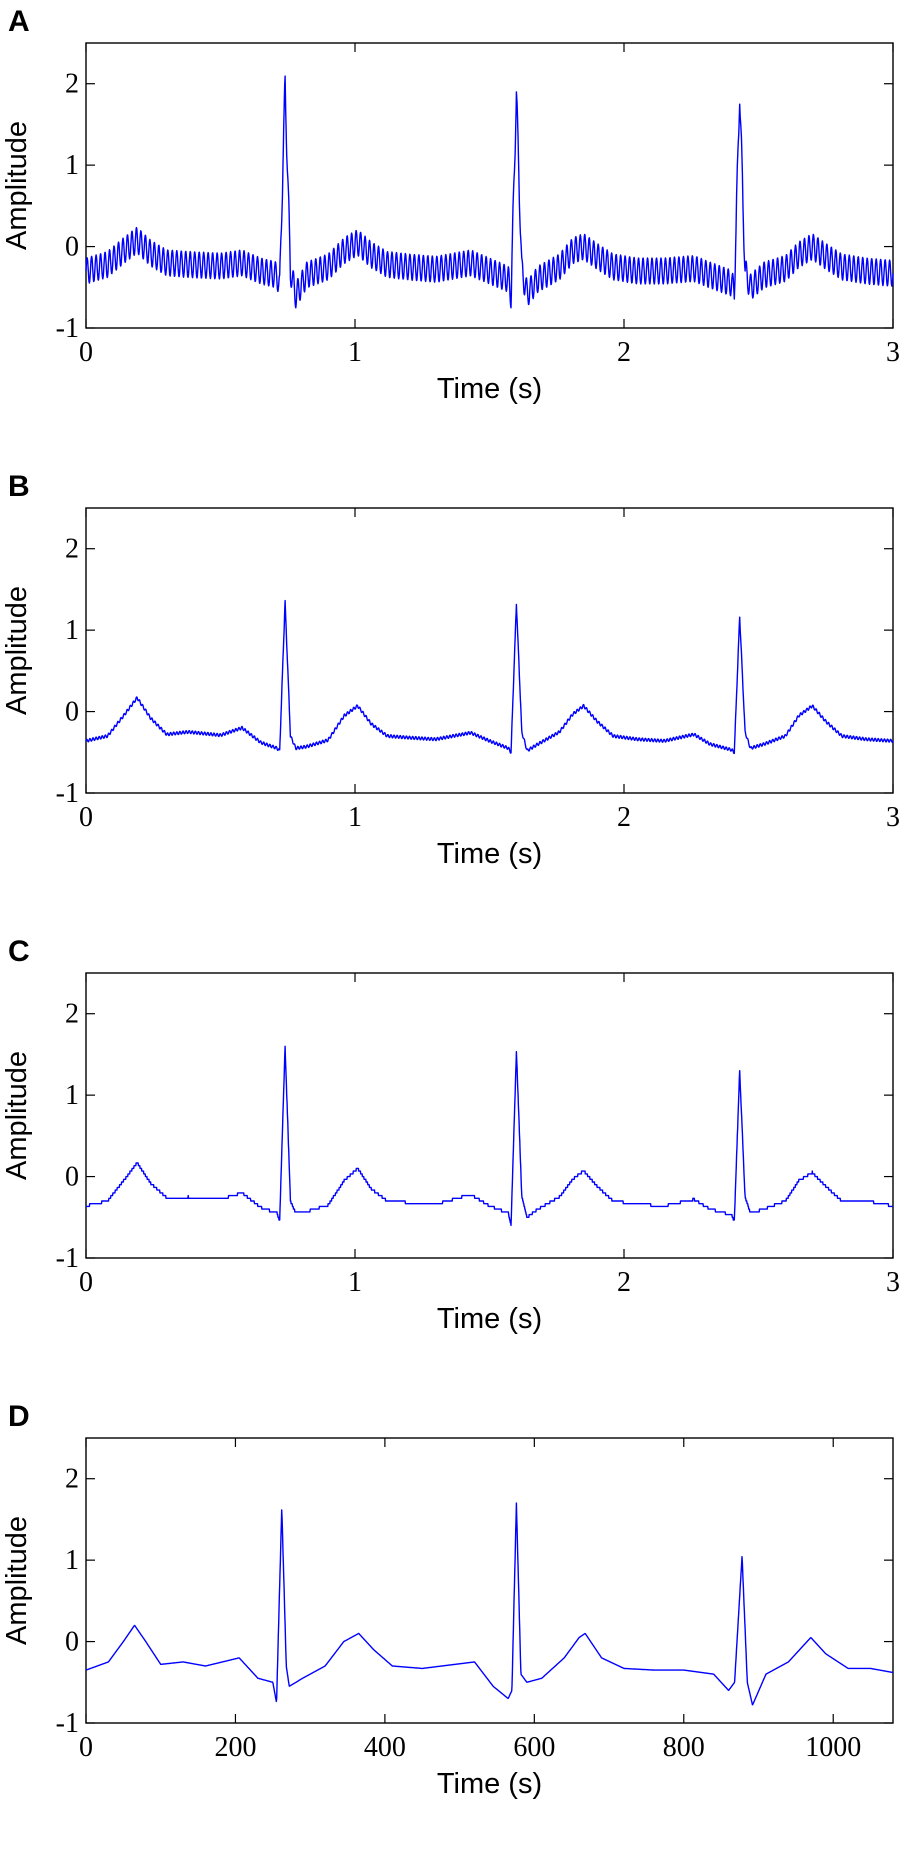 Image resolution: width=905 pixels, height=1875 pixels. I want to click on panel-label: B, so click(19, 486).